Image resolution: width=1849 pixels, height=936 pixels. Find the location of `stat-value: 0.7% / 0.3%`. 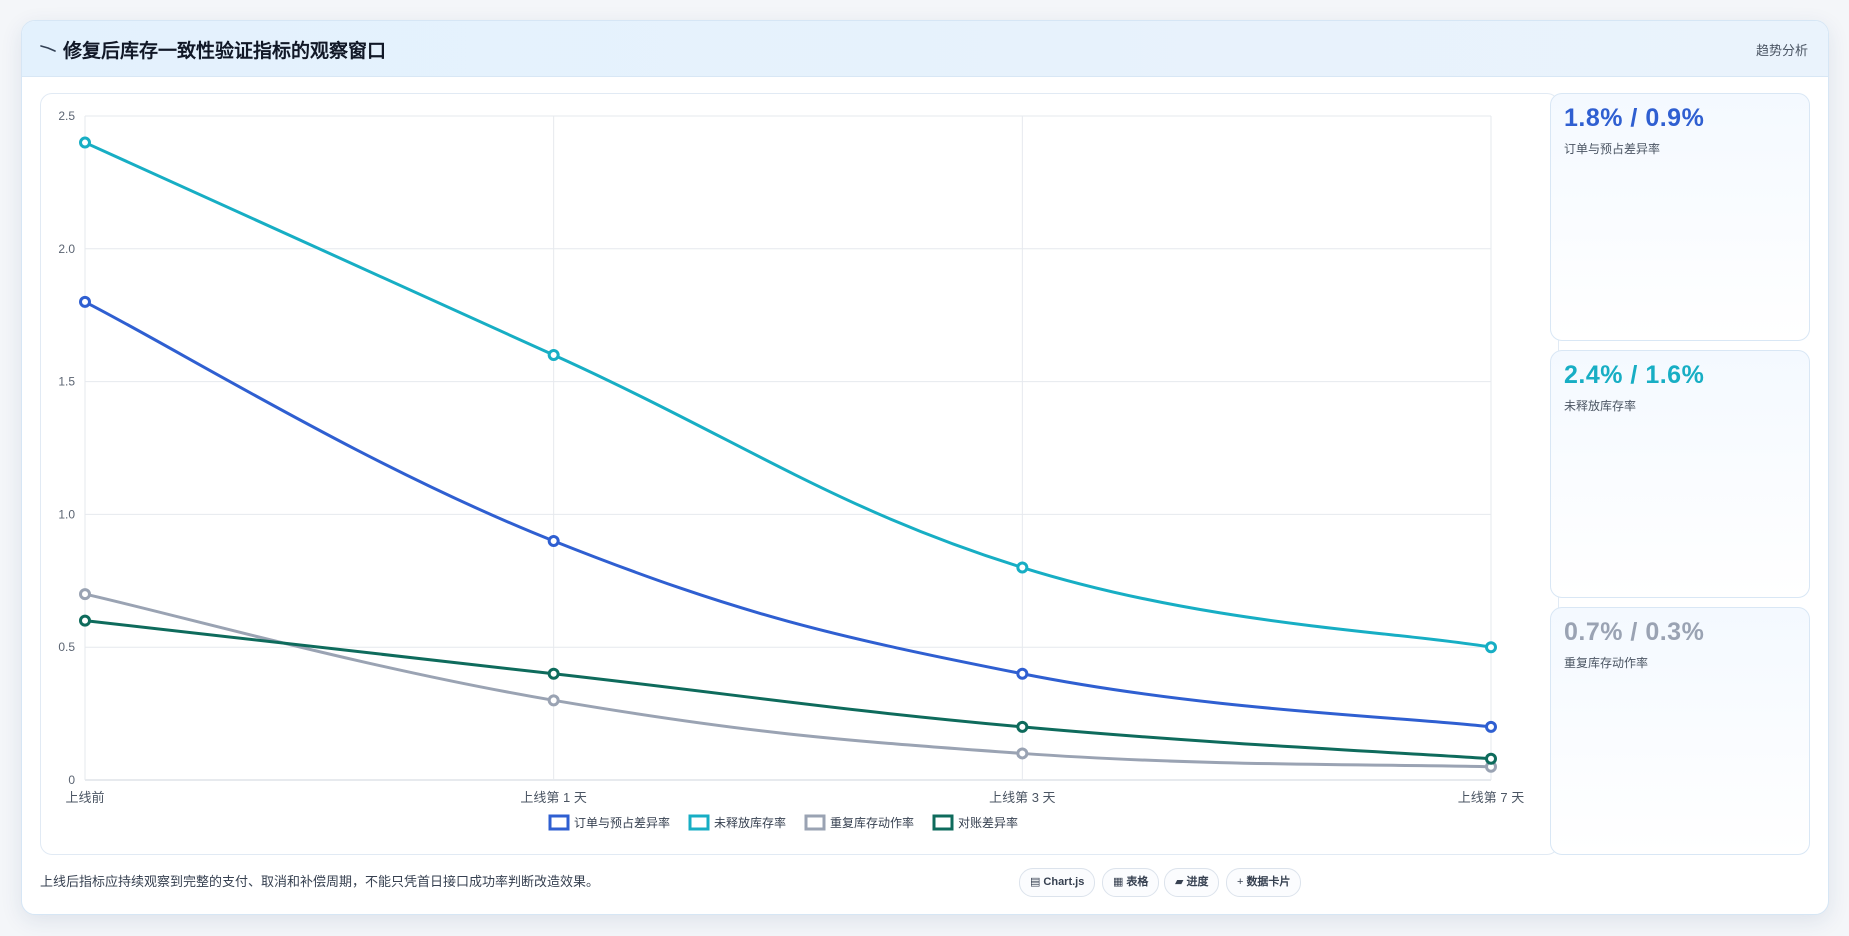

stat-value: 0.7% / 0.3% is located at coordinates (1634, 632).